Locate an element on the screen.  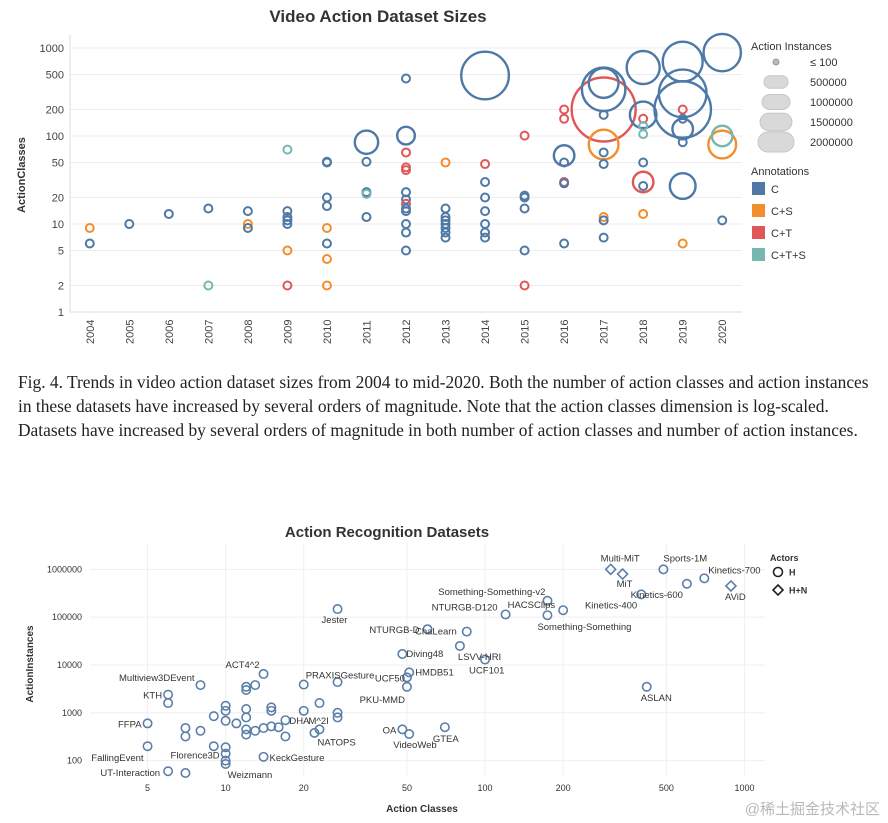
size-legend-swatch is located at coordinates (776, 62).